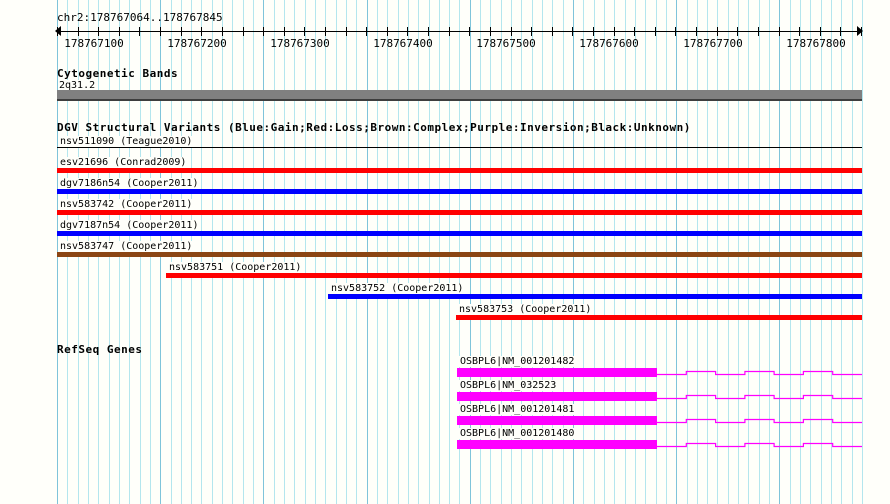  Describe the element at coordinates (77, 85) in the screenshot. I see `cytoband-label: 2q31.2` at that location.